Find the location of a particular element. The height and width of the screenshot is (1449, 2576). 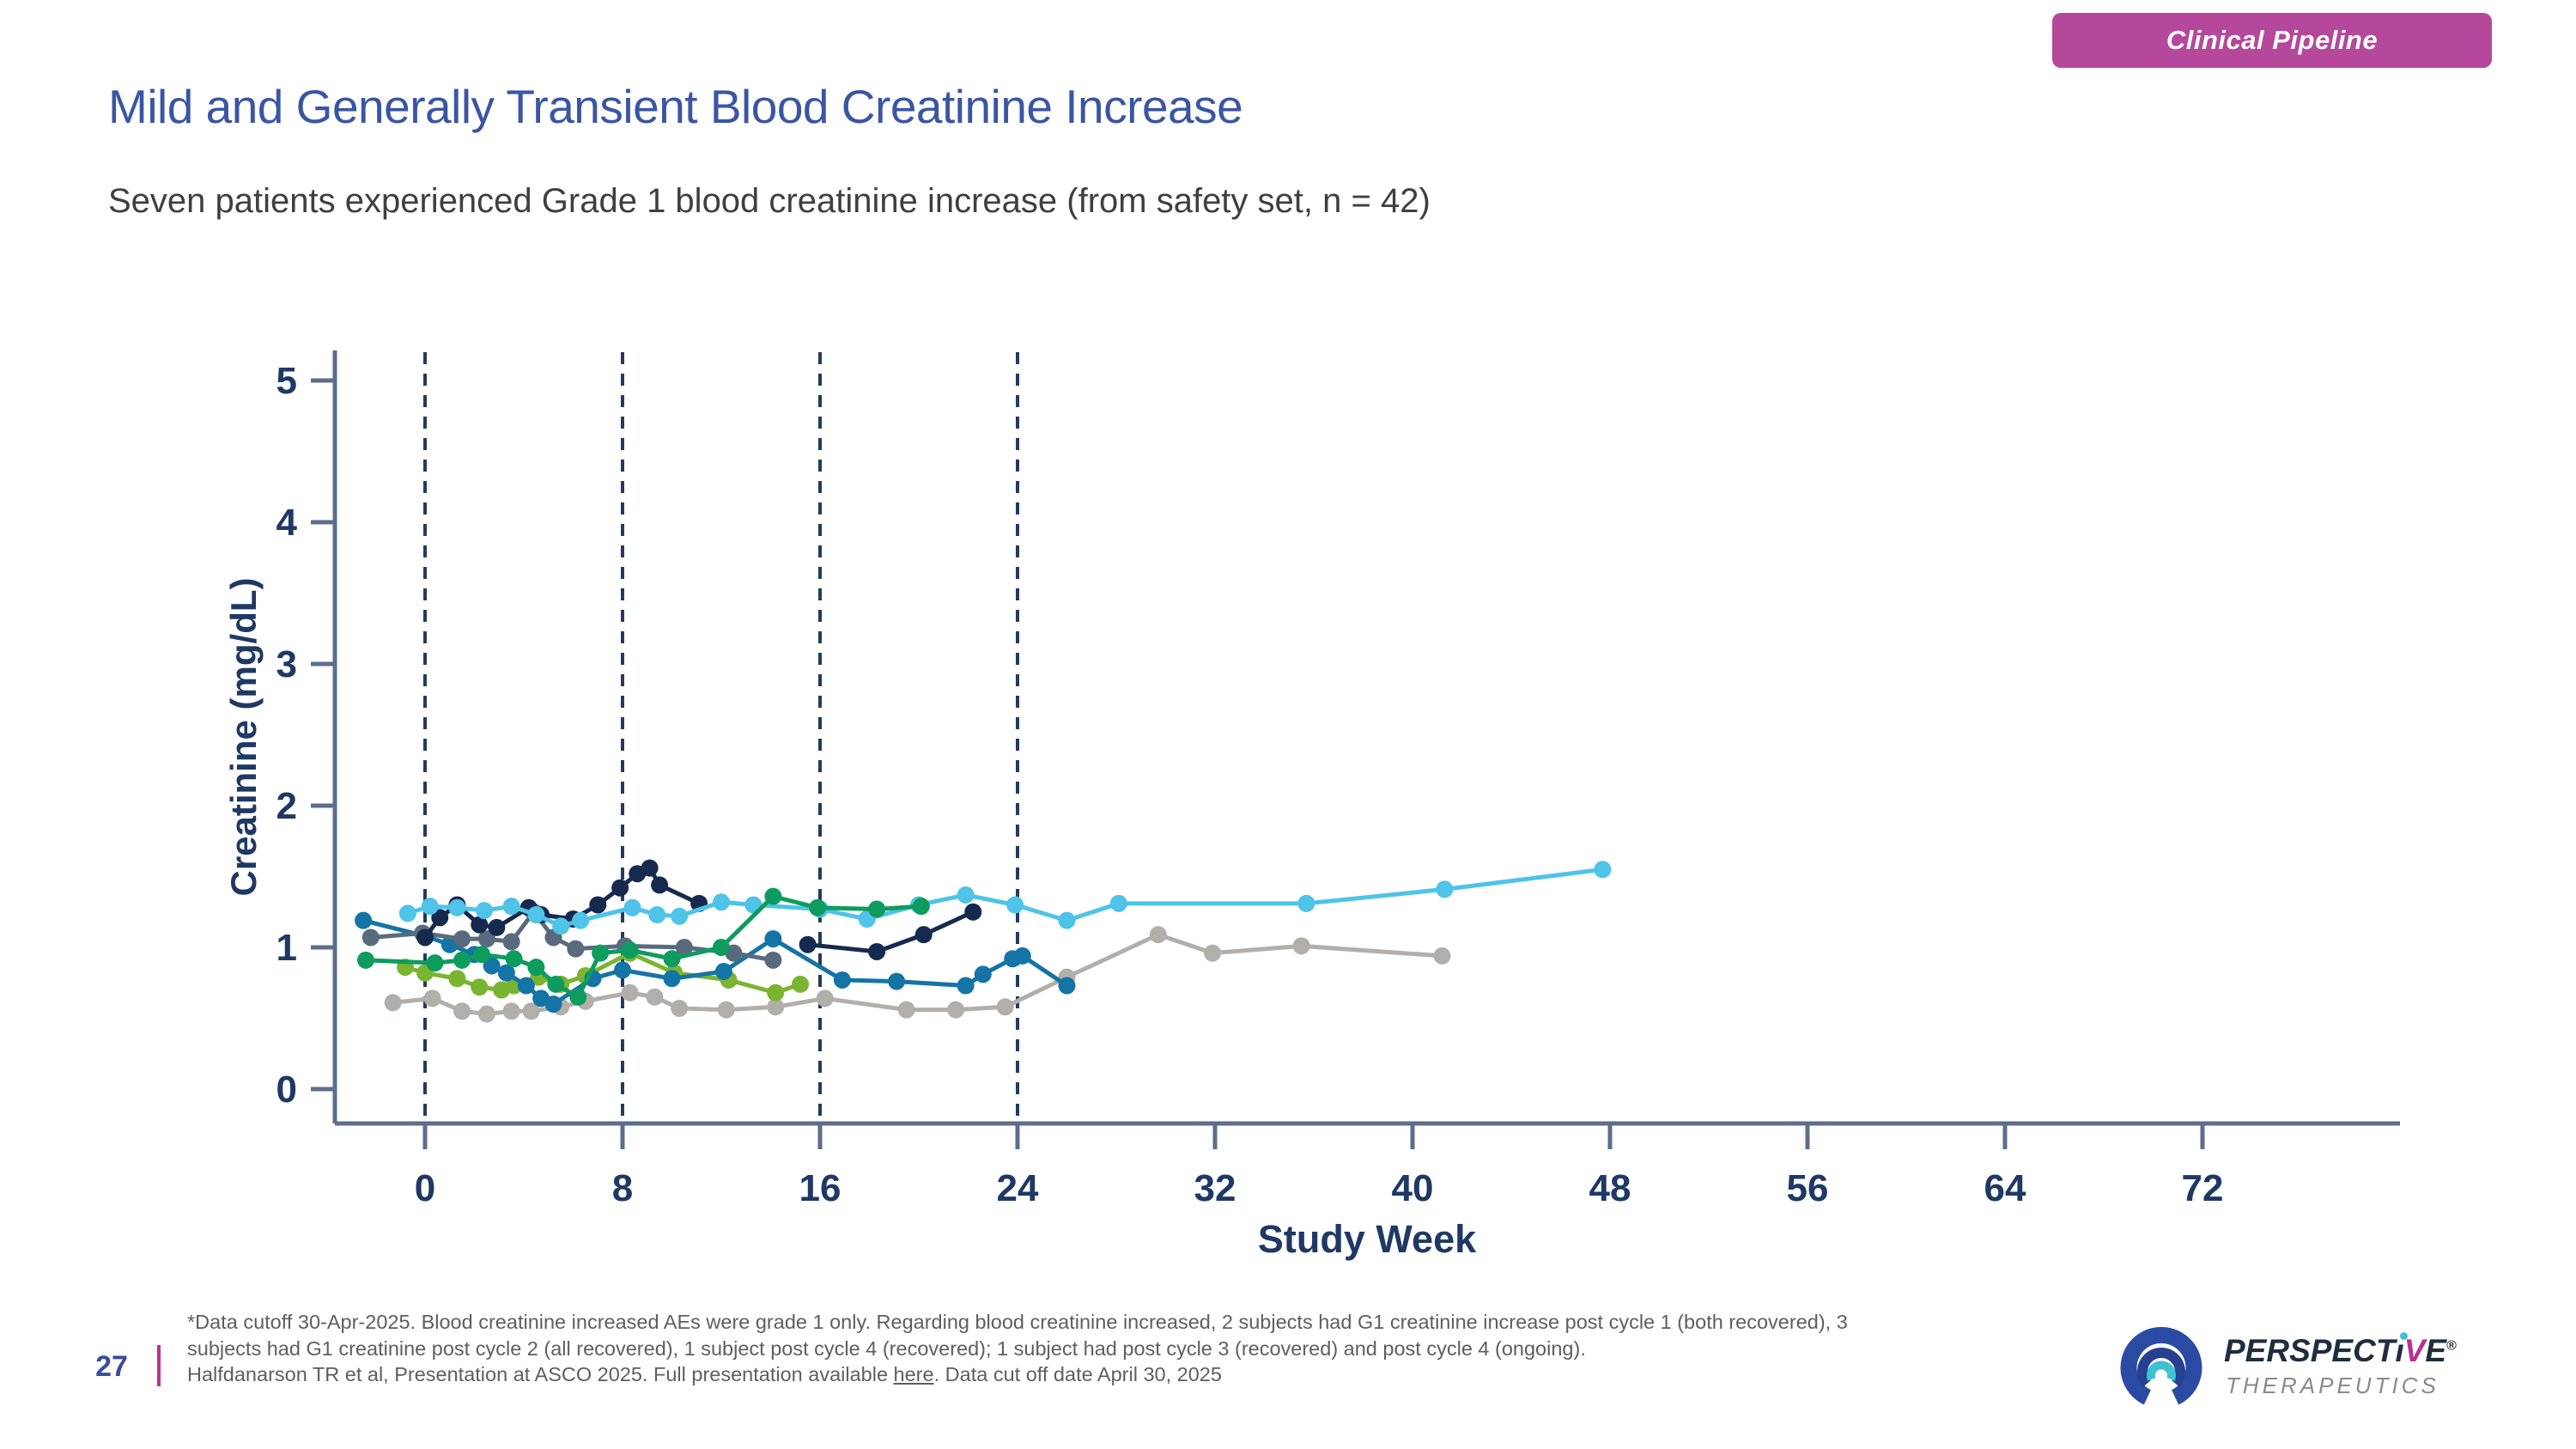

x-axis-title: Study Week is located at coordinates (1367, 1239).